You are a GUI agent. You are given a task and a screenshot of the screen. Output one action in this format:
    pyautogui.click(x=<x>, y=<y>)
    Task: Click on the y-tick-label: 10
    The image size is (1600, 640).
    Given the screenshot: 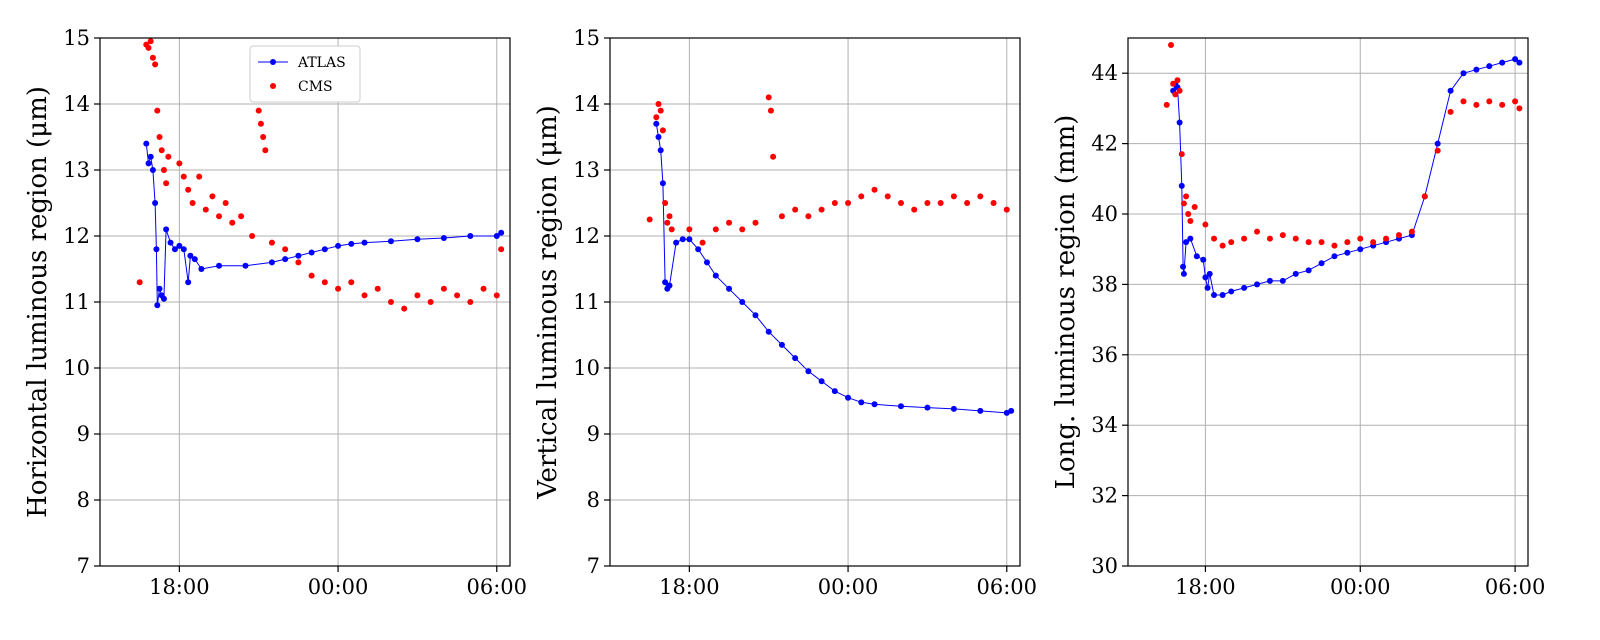 What is the action you would take?
    pyautogui.click(x=76, y=368)
    